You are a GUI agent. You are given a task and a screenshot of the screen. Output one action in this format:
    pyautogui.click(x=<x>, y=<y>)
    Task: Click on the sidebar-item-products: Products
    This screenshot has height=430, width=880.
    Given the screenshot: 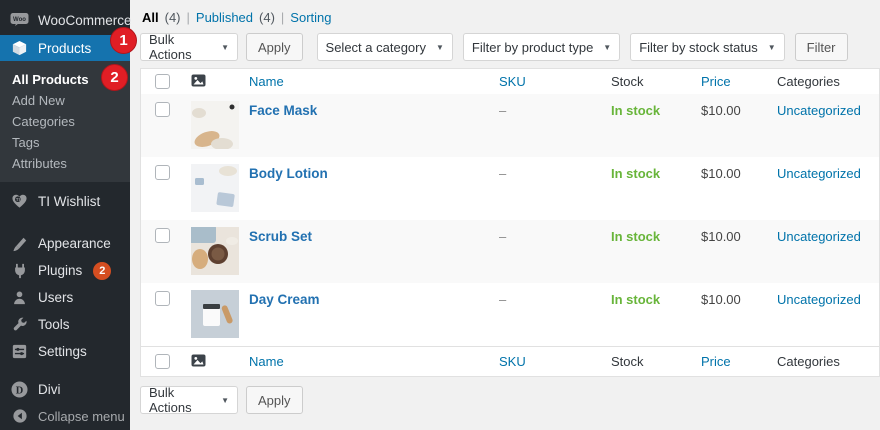 What is the action you would take?
    pyautogui.click(x=65, y=48)
    